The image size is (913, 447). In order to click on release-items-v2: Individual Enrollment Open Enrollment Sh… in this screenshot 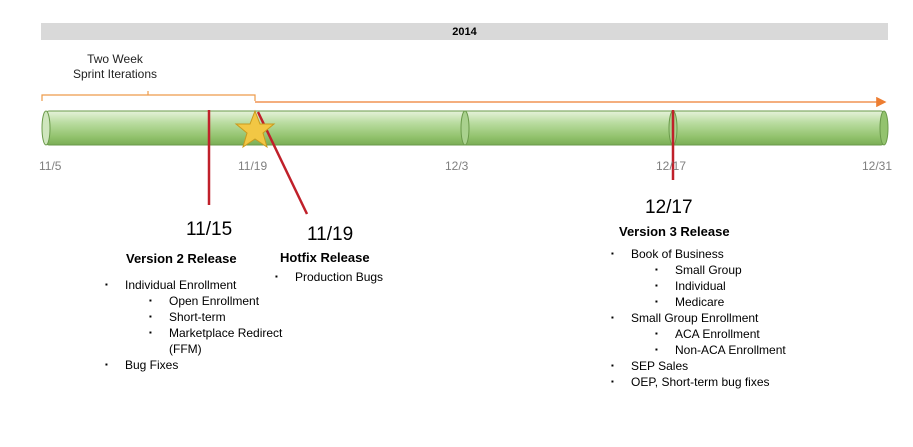, I will do `click(210, 325)`.